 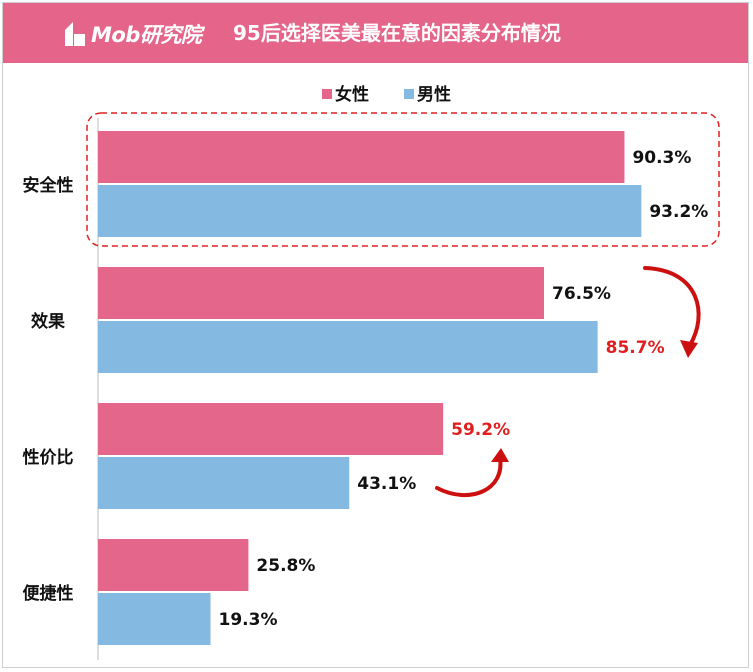 I want to click on chart-title: 95后选择医美最在意的因素分布情况, so click(x=397, y=33).